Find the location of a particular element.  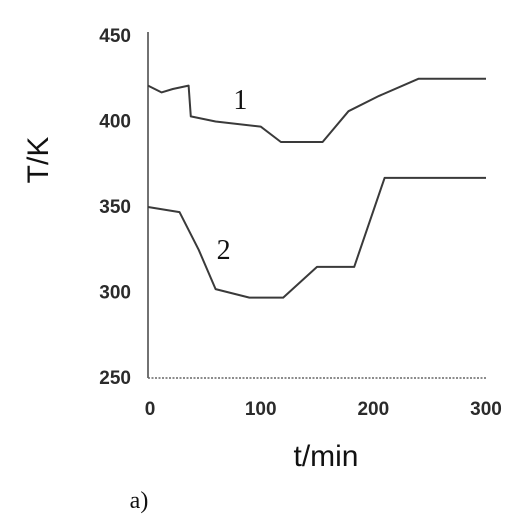

y-tick-label: 300 is located at coordinates (115, 293).